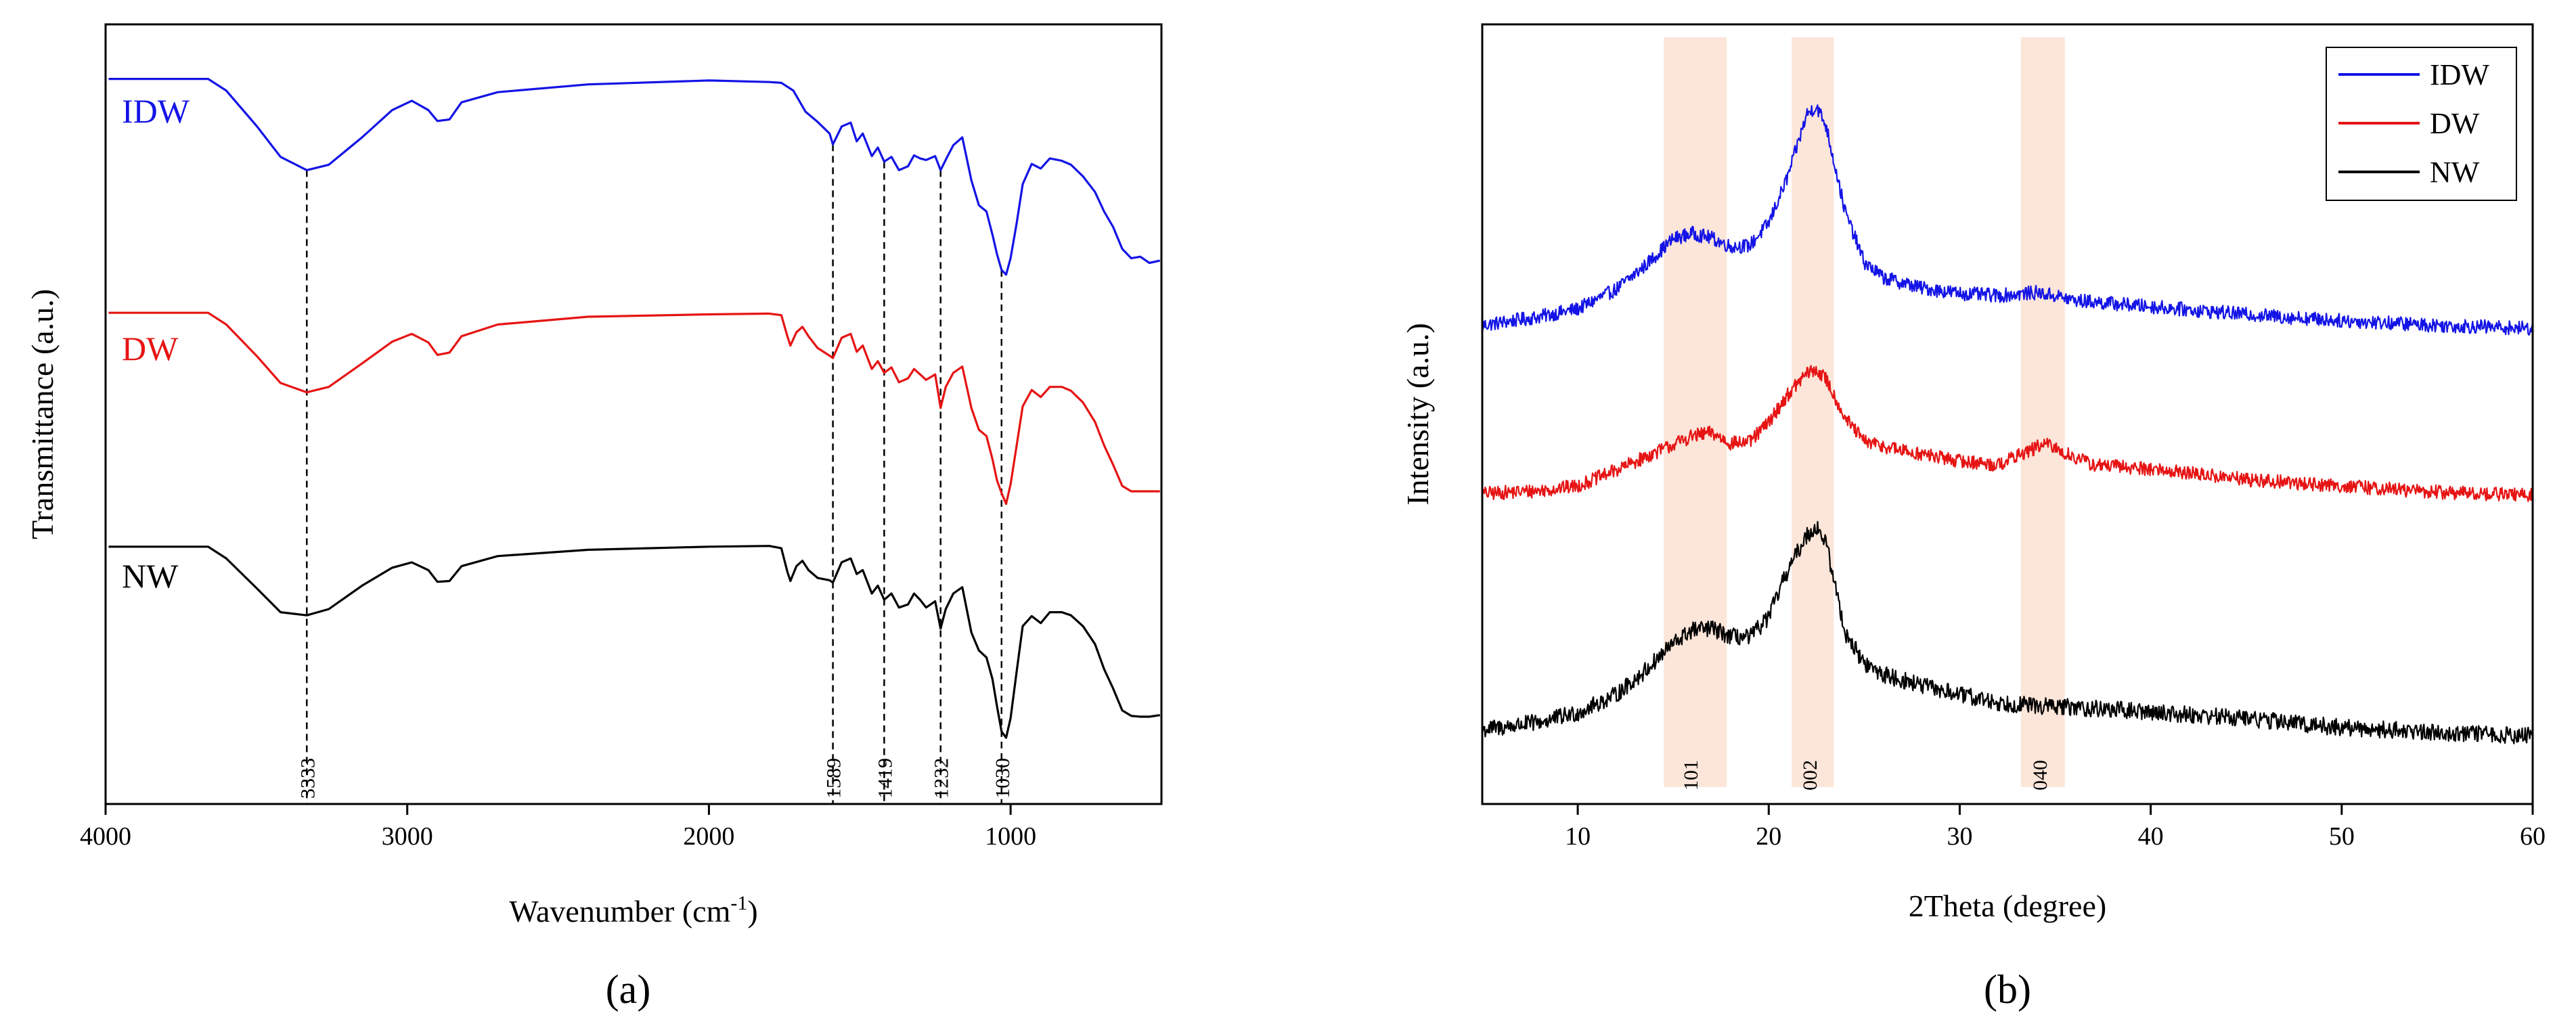 The height and width of the screenshot is (1028, 2576). Describe the element at coordinates (2342, 836) in the screenshot. I see `xrd-x-tick-label: 50` at that location.